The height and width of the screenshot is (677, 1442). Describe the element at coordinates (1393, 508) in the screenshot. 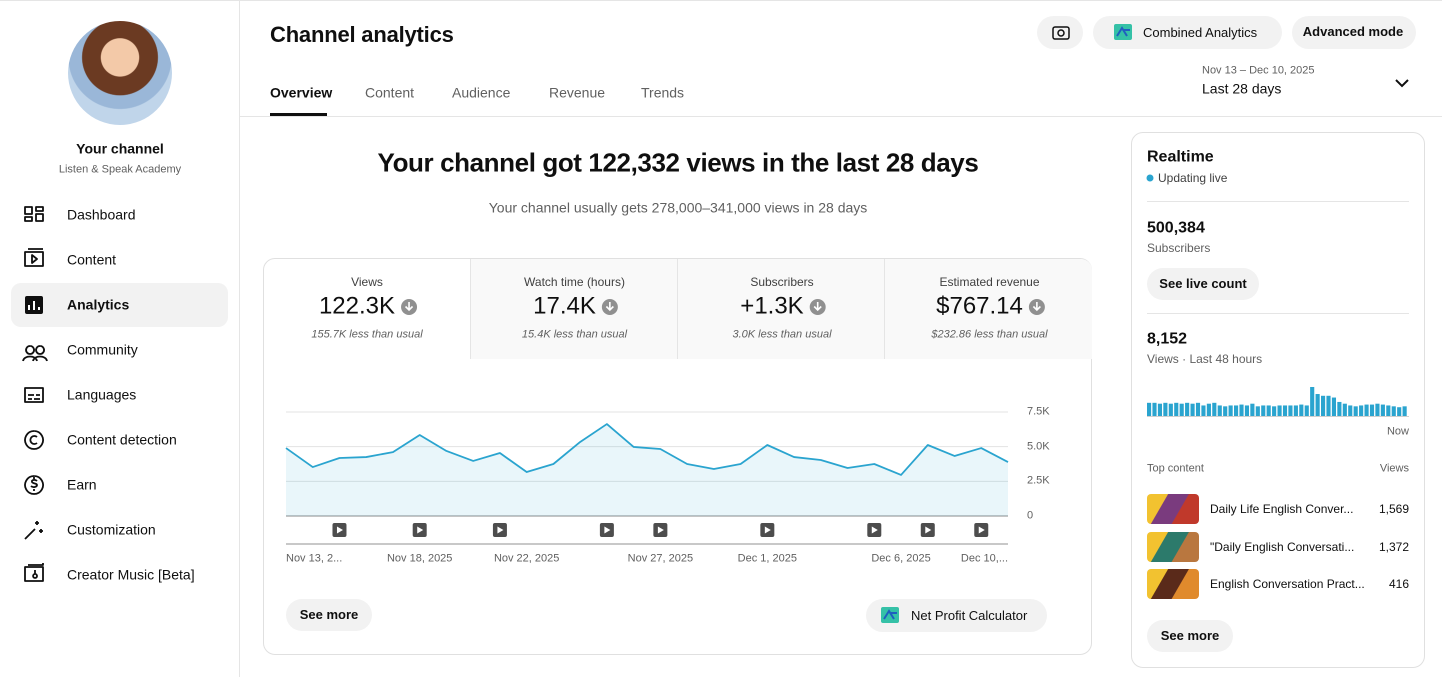

I see `video-views: 1,569` at that location.